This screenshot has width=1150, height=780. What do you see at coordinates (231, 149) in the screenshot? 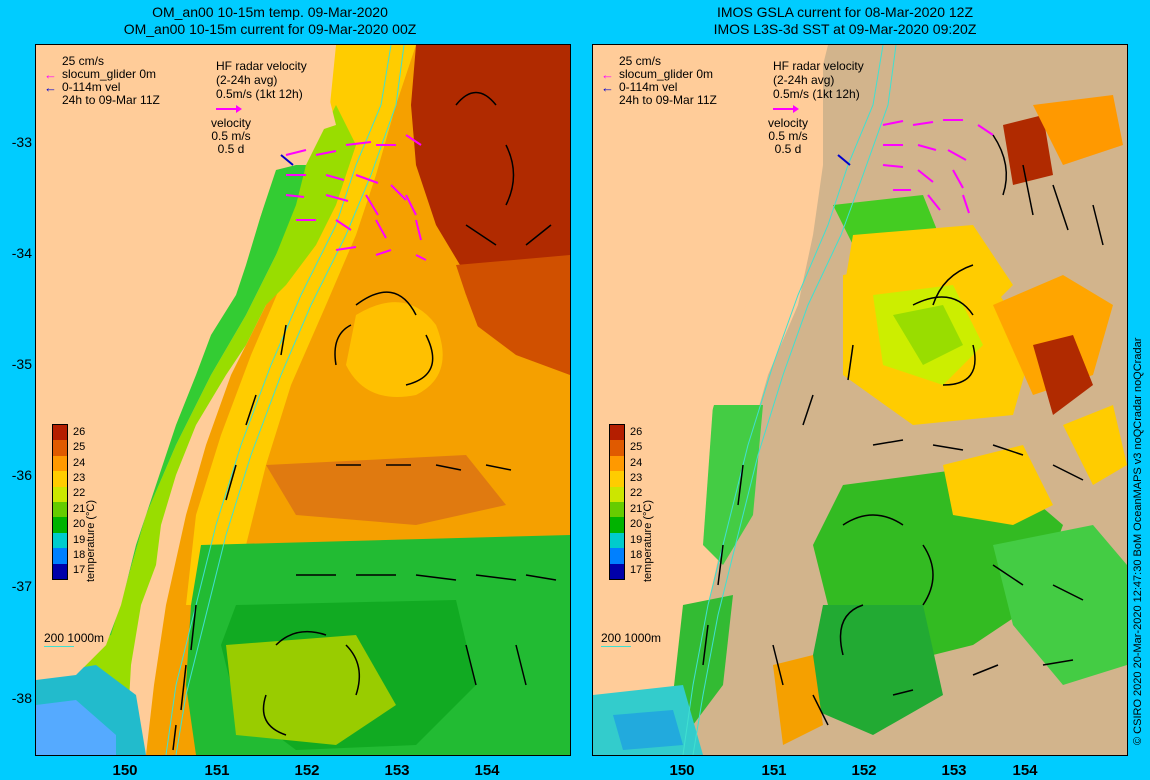
I see `left-velocity-line3: 0.5 d` at bounding box center [231, 149].